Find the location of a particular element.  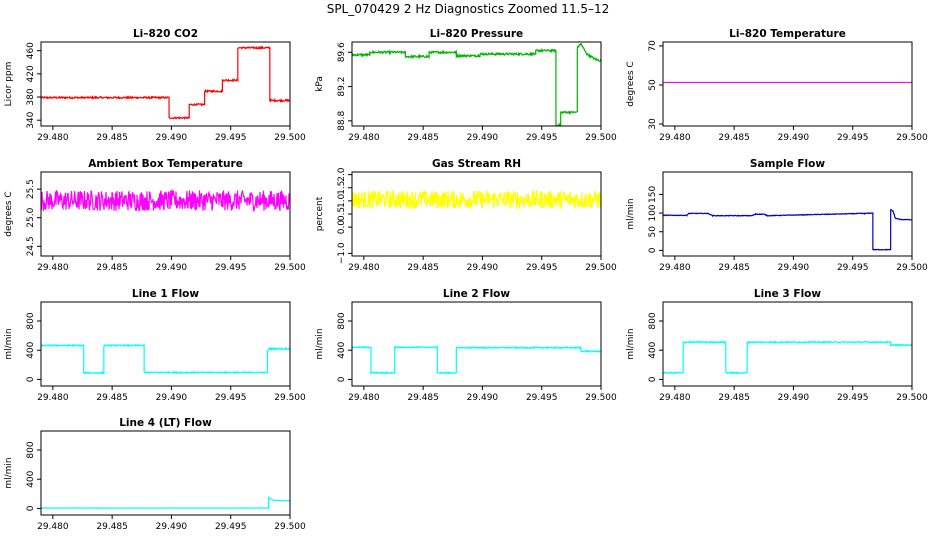

y-tick-label: 1.5 is located at coordinates (342, 188).